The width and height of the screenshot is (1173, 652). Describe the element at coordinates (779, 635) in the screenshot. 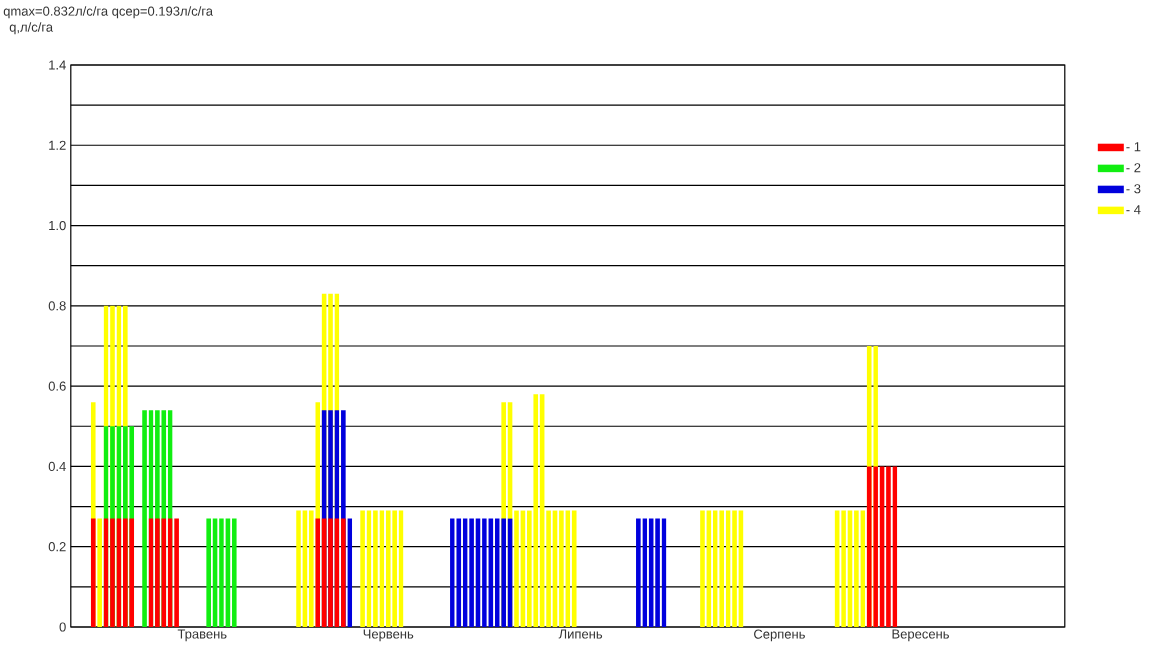

I see `x-tick-label: Серпень` at that location.